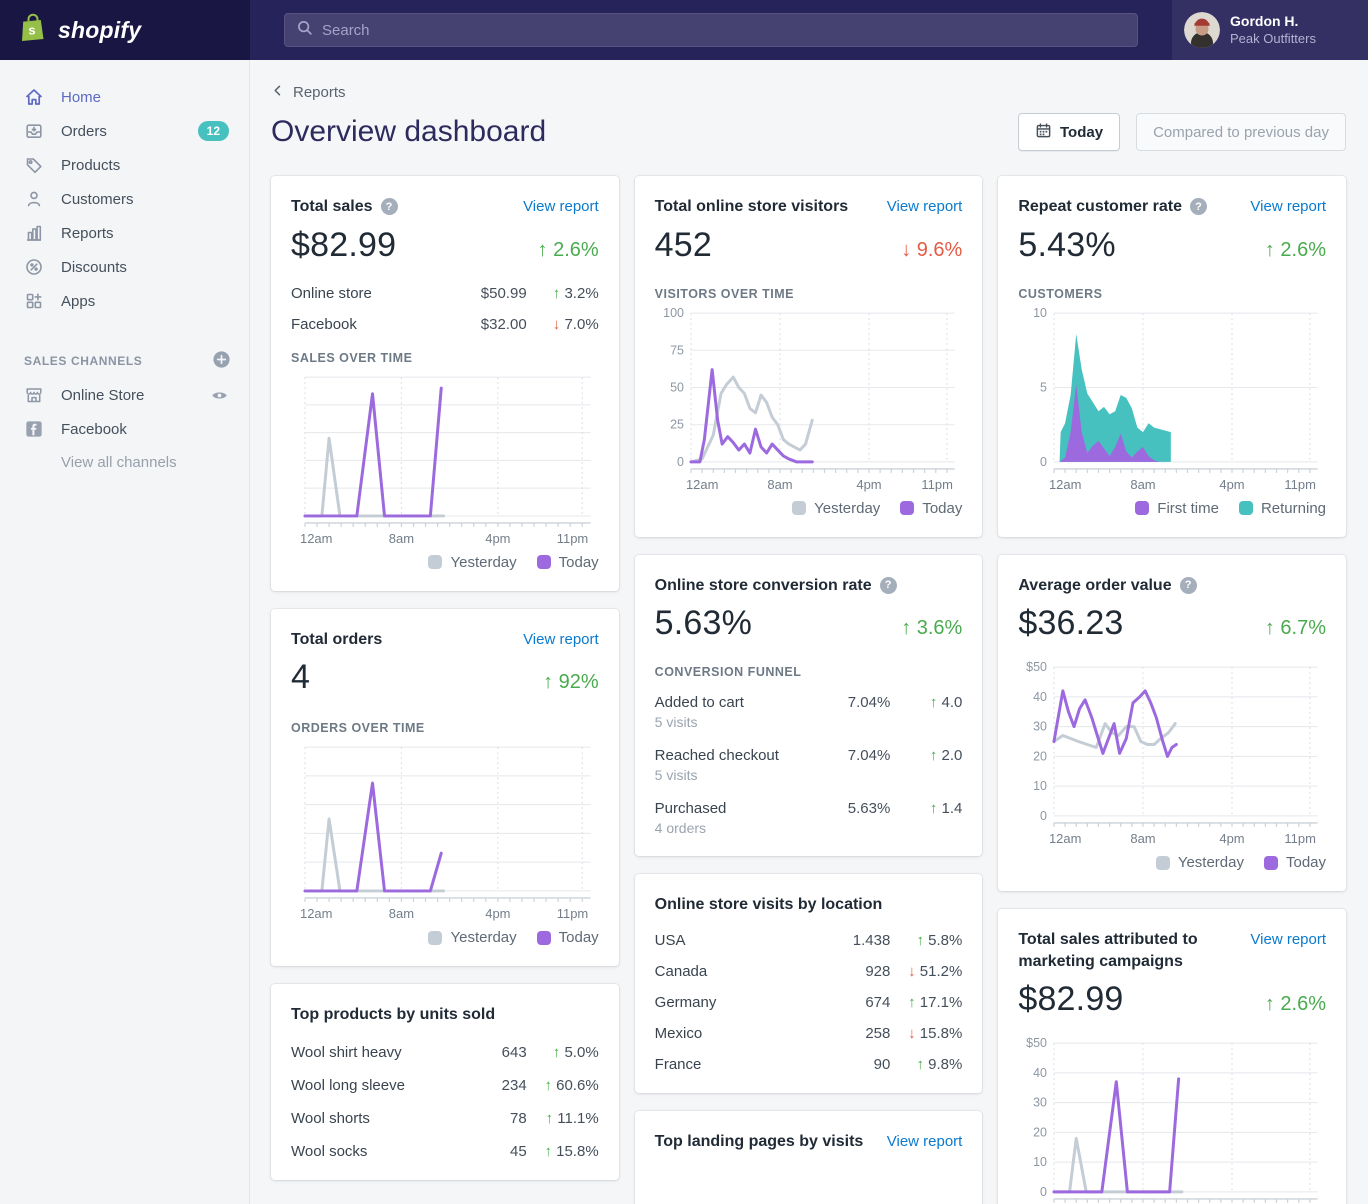 Image resolution: width=1368 pixels, height=1204 pixels. Describe the element at coordinates (1264, 21) in the screenshot. I see `user-name: Gordon H.` at that location.